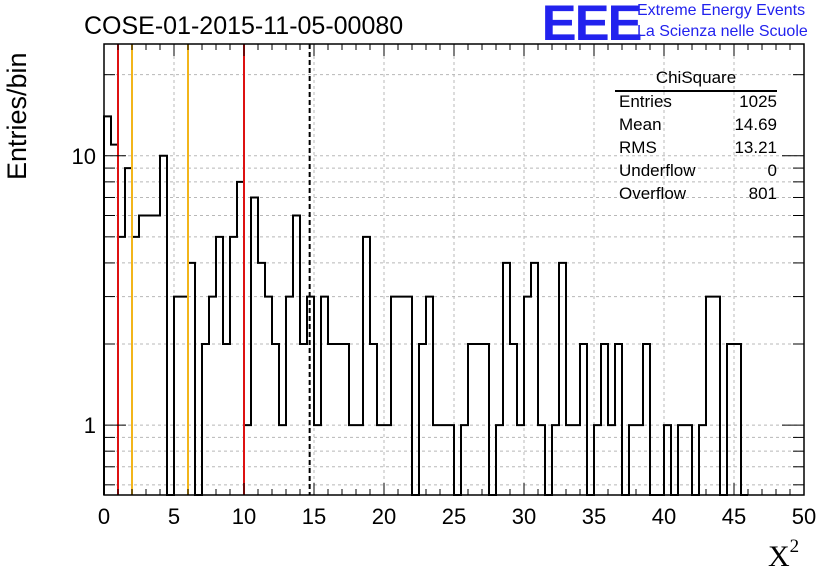 This screenshot has width=836, height=574. Describe the element at coordinates (104, 516) in the screenshot. I see `x-tick-label: 0` at that location.